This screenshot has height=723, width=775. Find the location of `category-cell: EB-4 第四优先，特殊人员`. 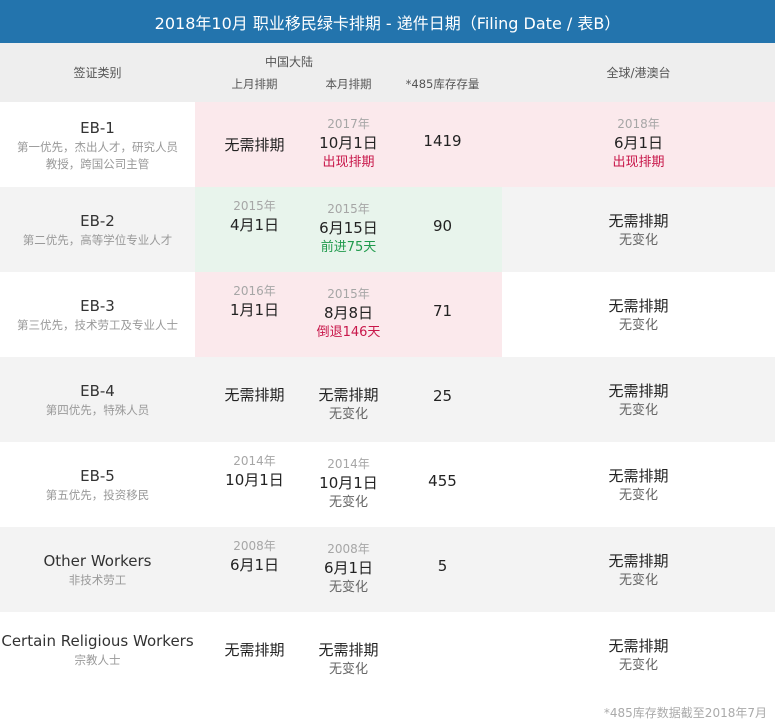

category-cell: EB-4 第四优先，特殊人员 is located at coordinates (97, 399).